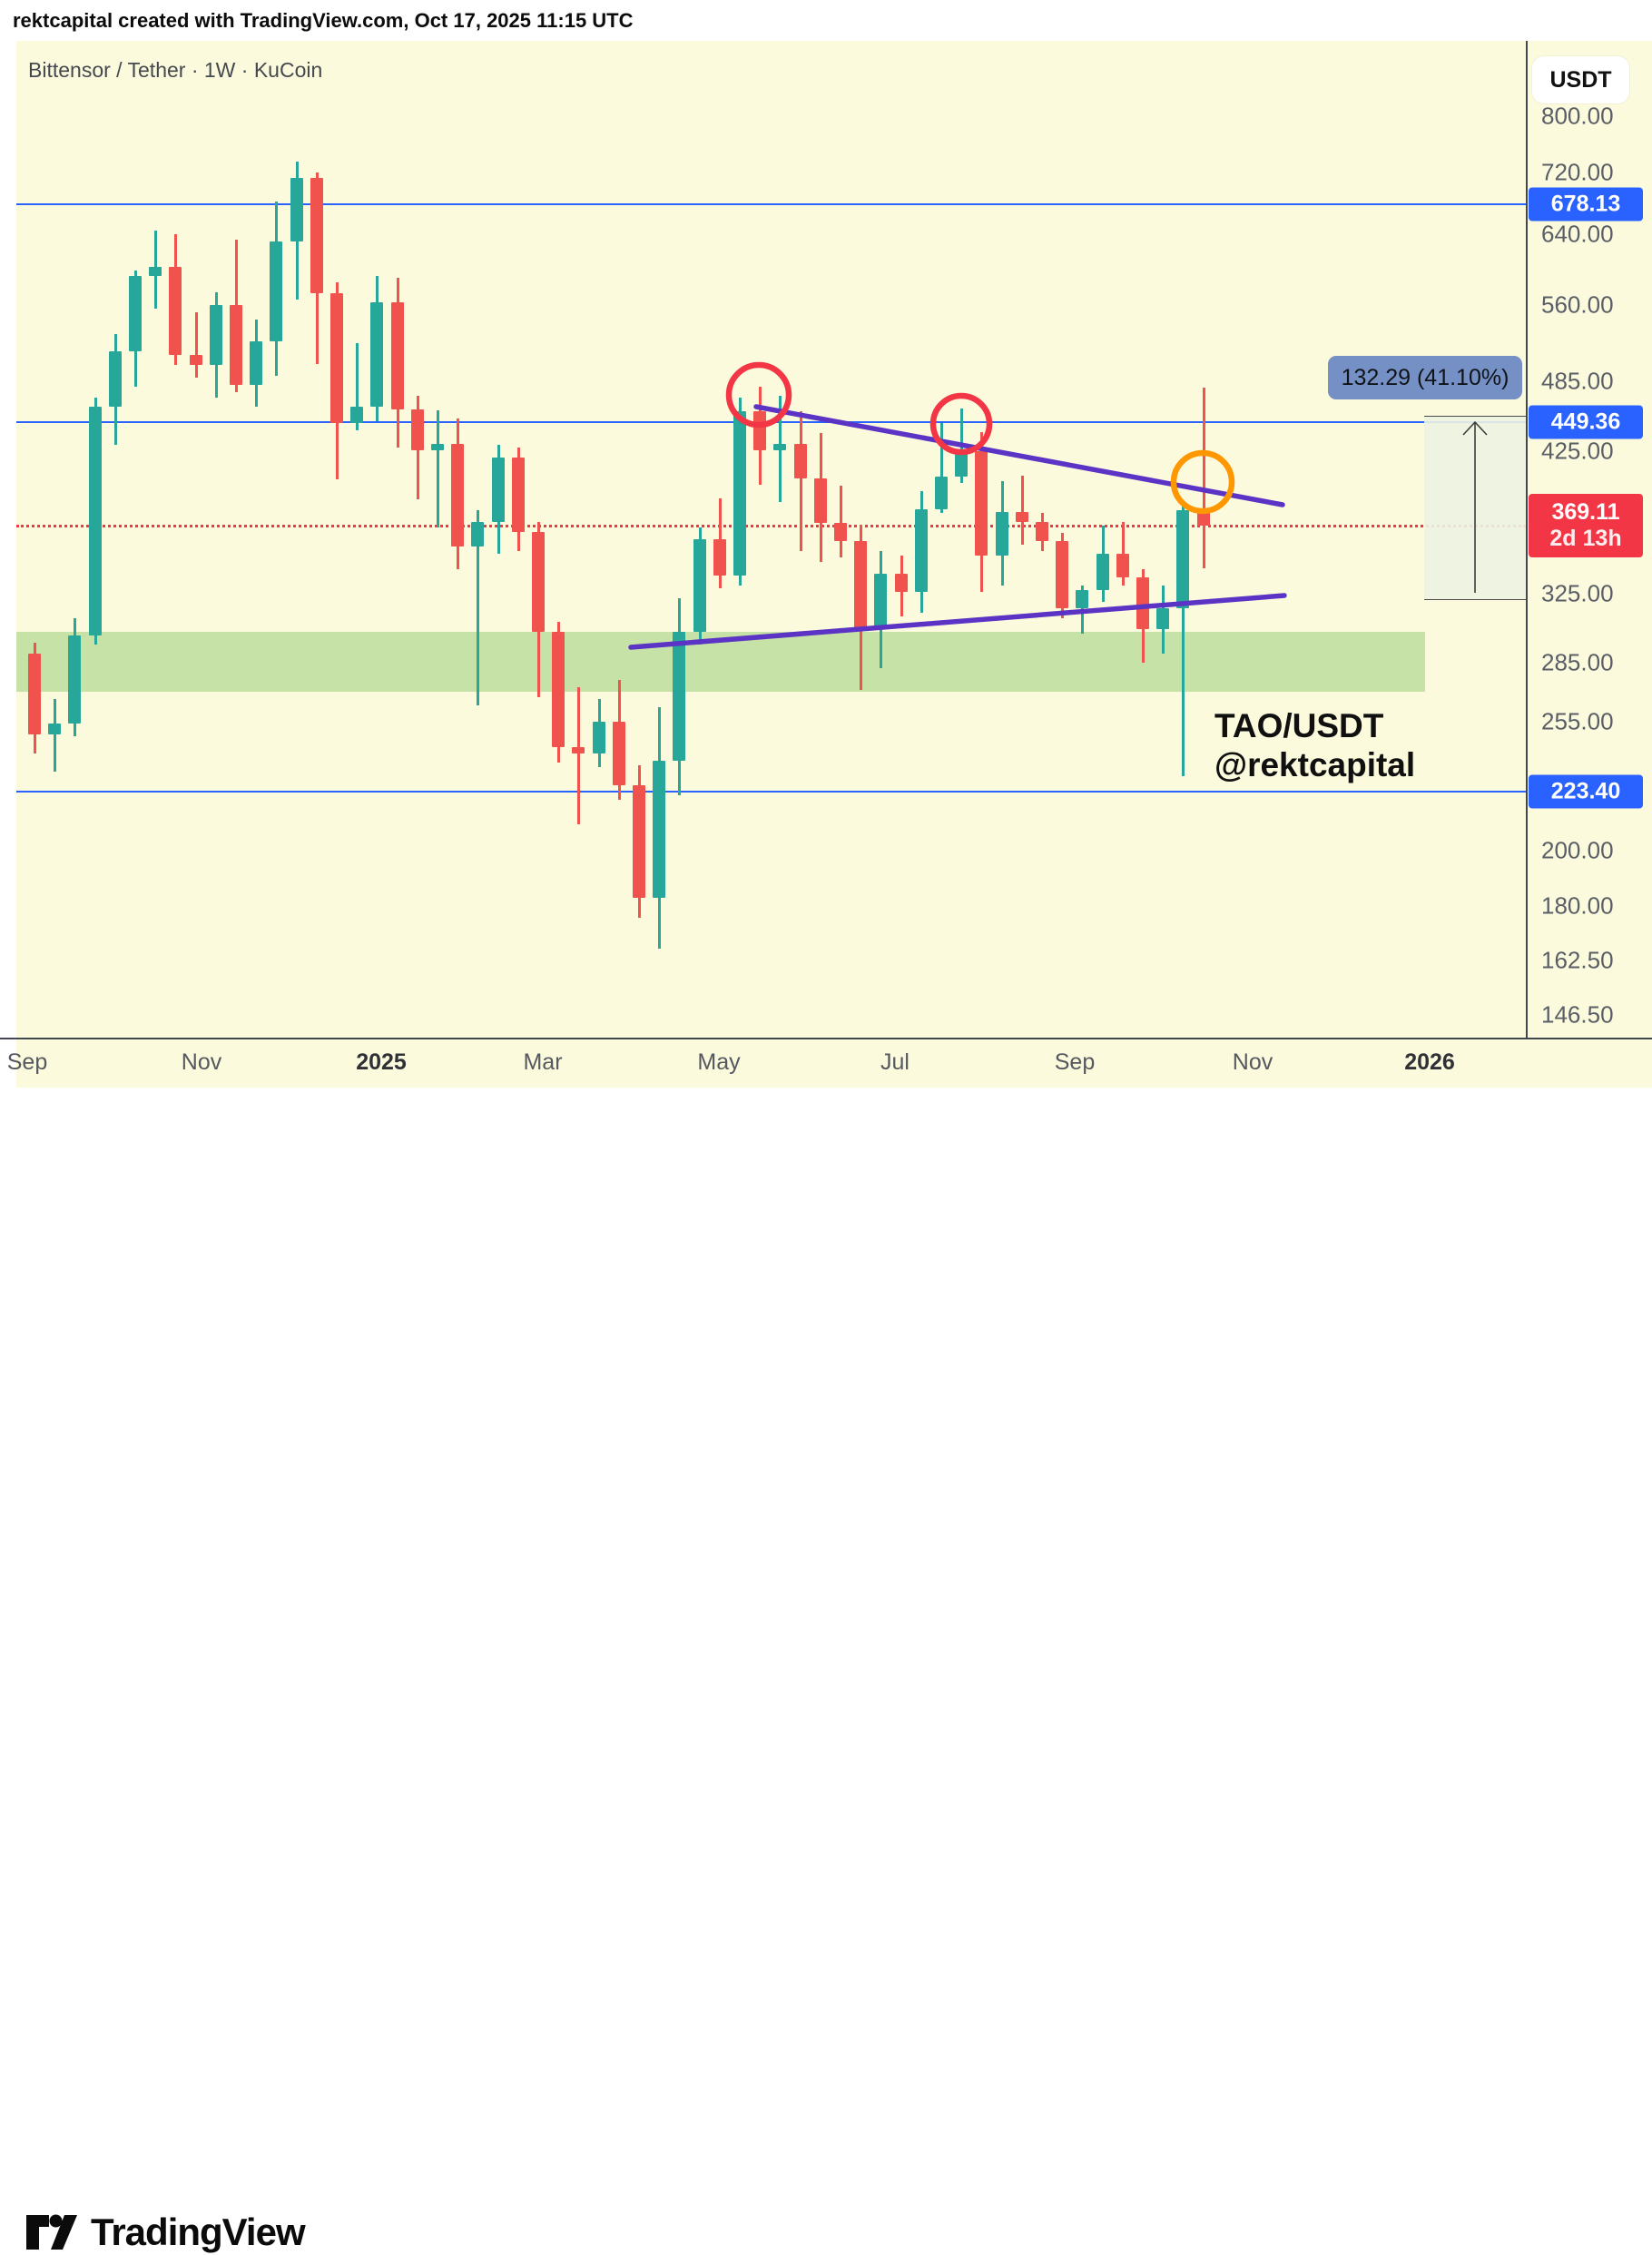 The image size is (1652, 2255). Describe the element at coordinates (1314, 745) in the screenshot. I see `watermark-text: TAO/USDT @rektcapital` at that location.